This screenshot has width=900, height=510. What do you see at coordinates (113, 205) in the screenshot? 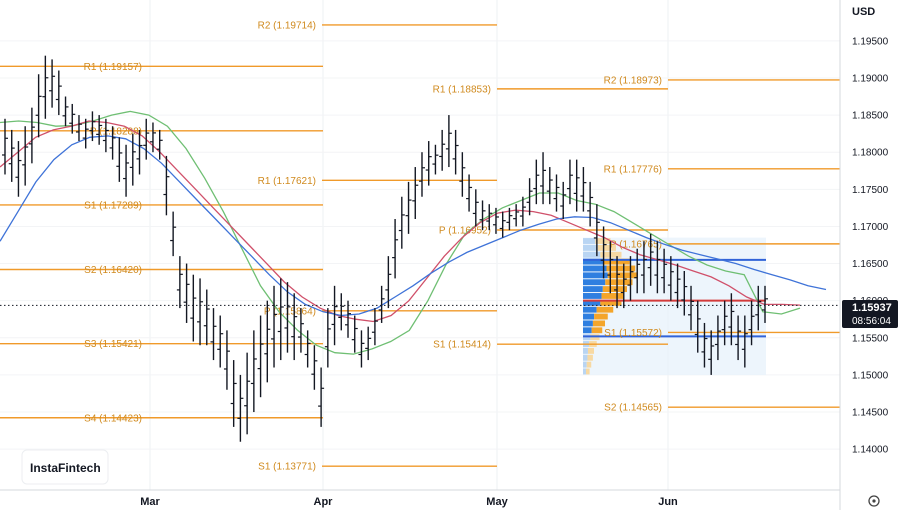
I see `pivot-level-label: S1 (1.17289)` at bounding box center [113, 205].